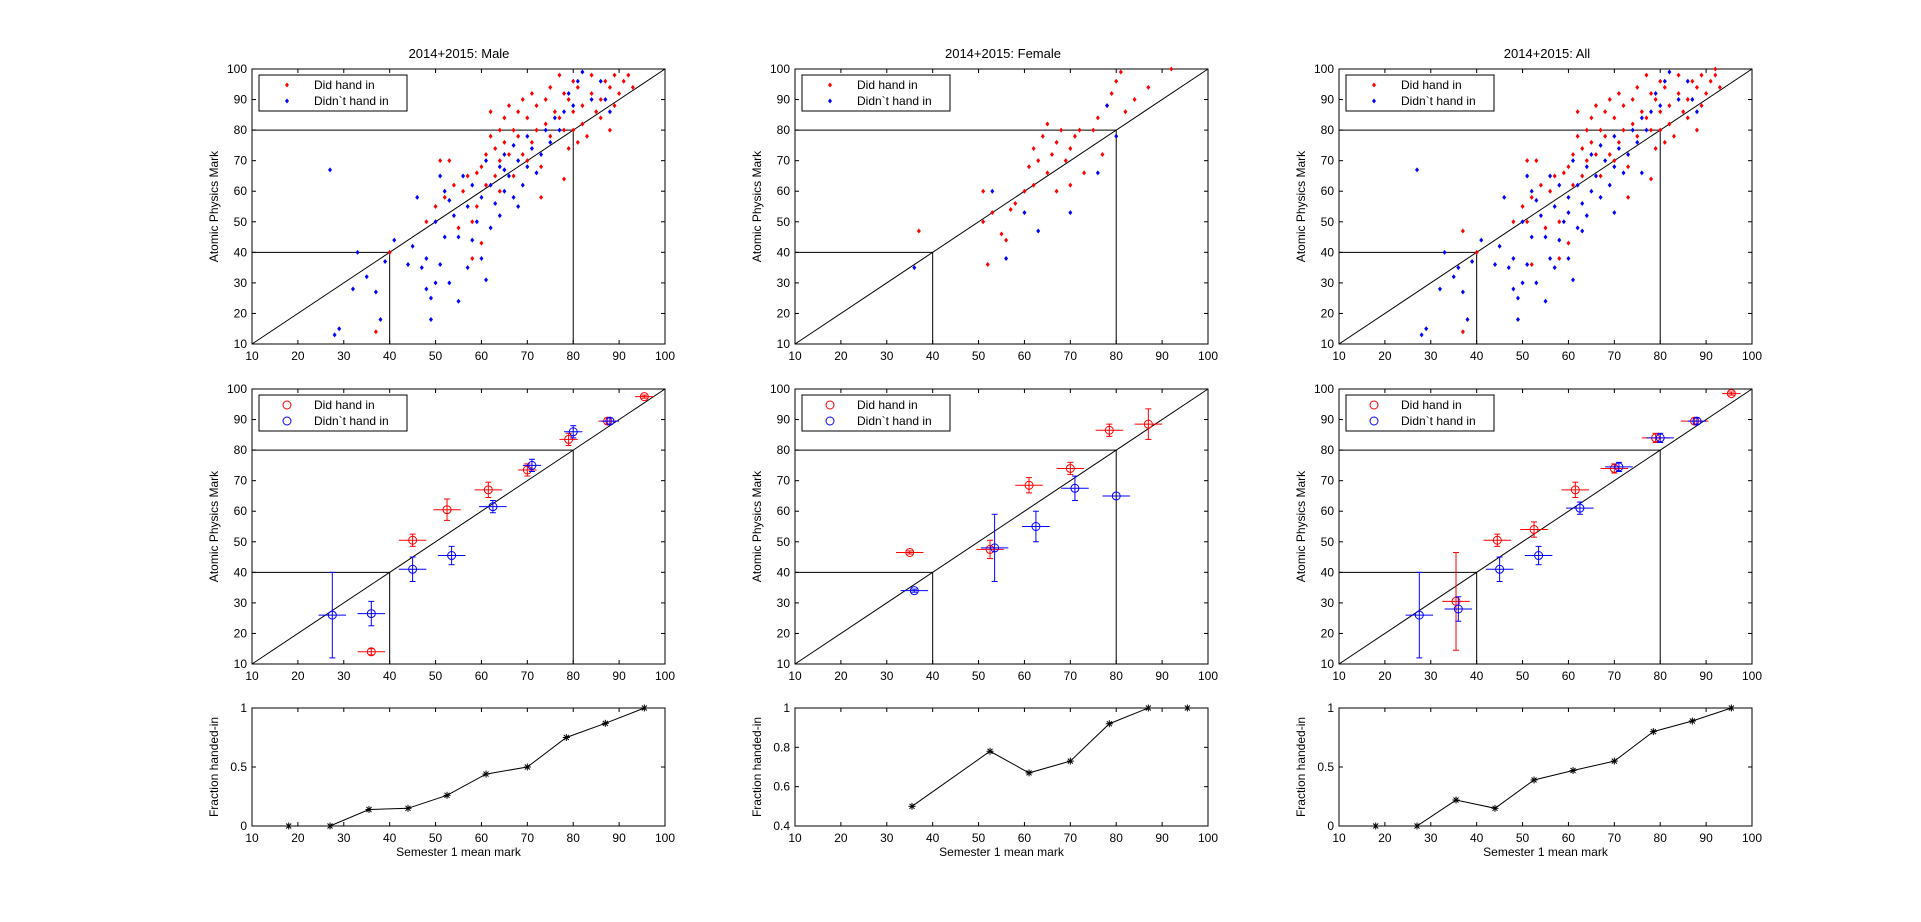  Describe the element at coordinates (413, 556) in the screenshot. I see `boundary-80-line` at that location.